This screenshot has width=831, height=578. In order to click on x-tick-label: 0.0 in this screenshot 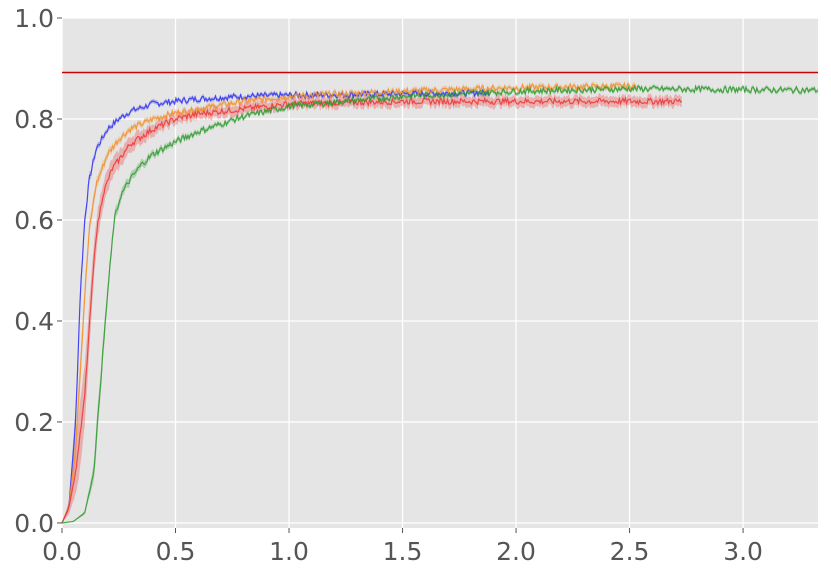, I will do `click(62, 551)`.